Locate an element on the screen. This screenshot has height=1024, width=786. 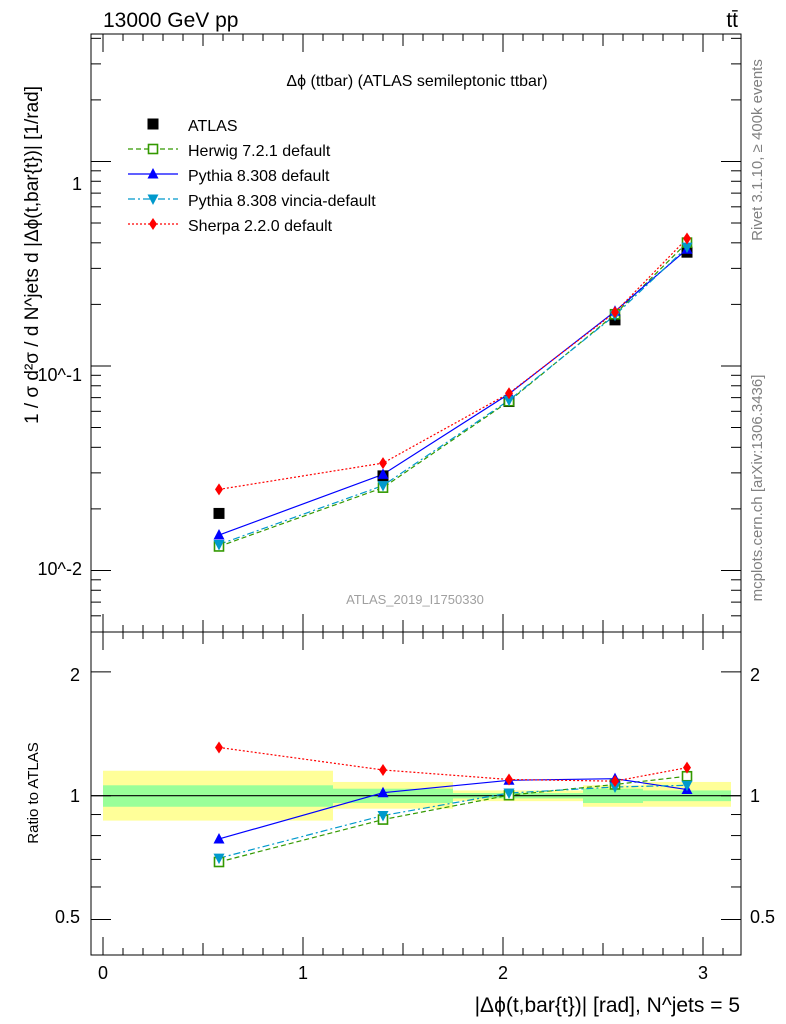
ratio-y-tick-label-right: 0.5 is located at coordinates (762, 917).